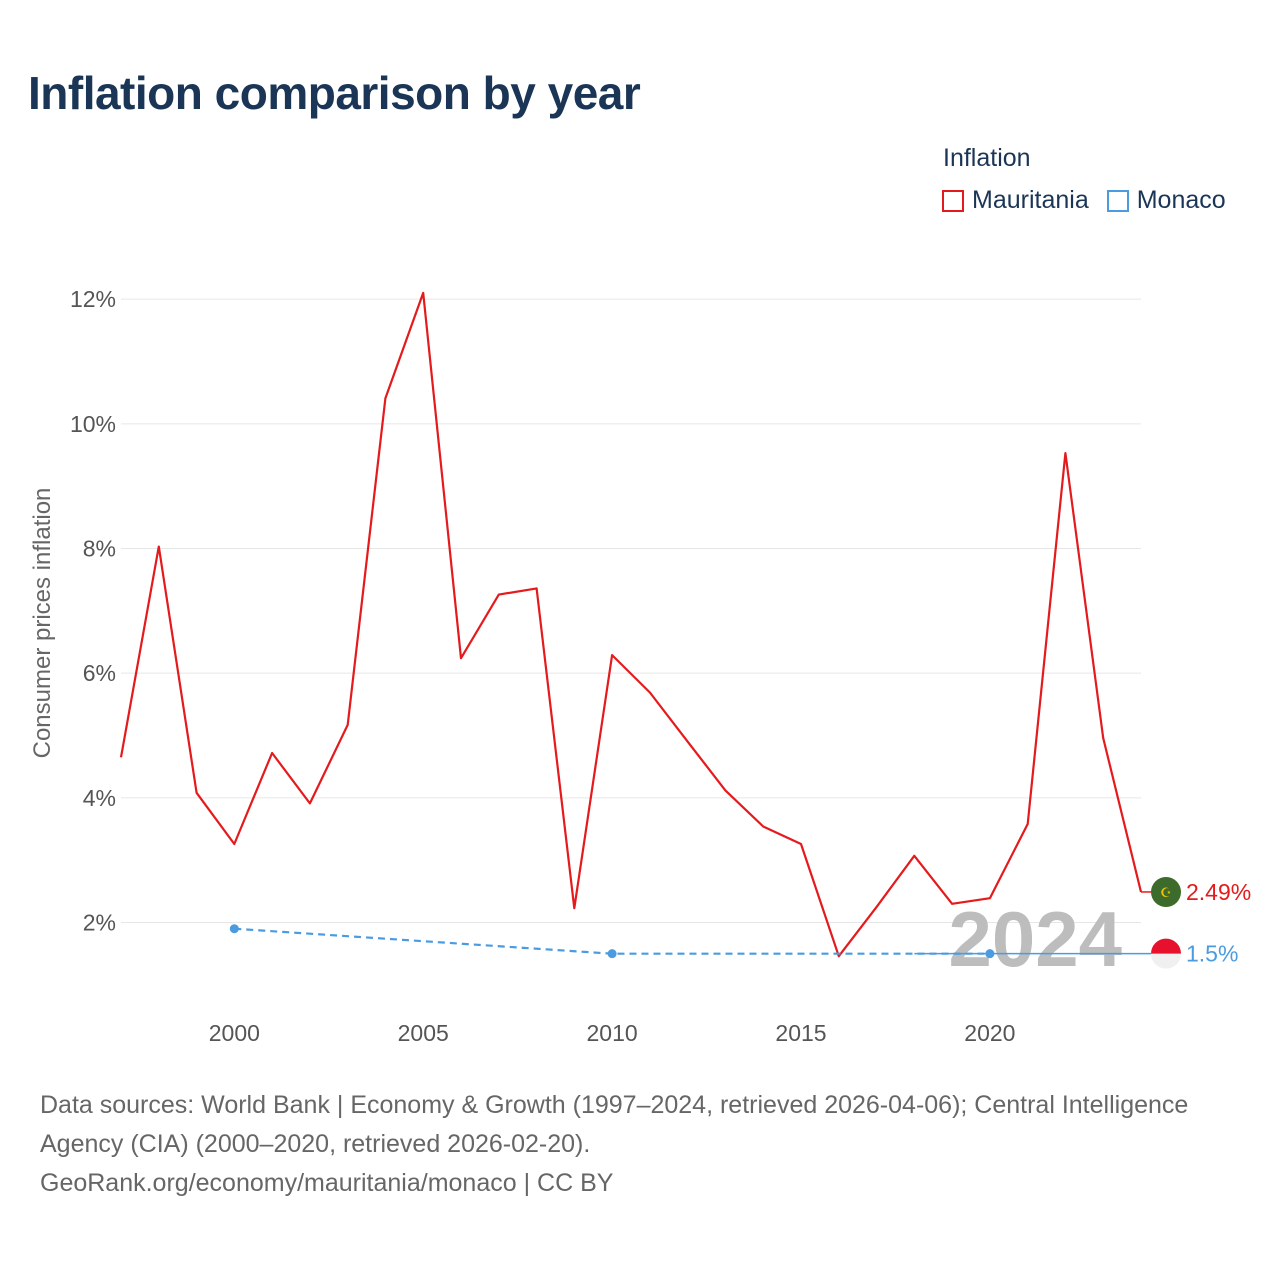 The image size is (1280, 1280). I want to click on x-tick-label-2010: 2010, so click(612, 1033).